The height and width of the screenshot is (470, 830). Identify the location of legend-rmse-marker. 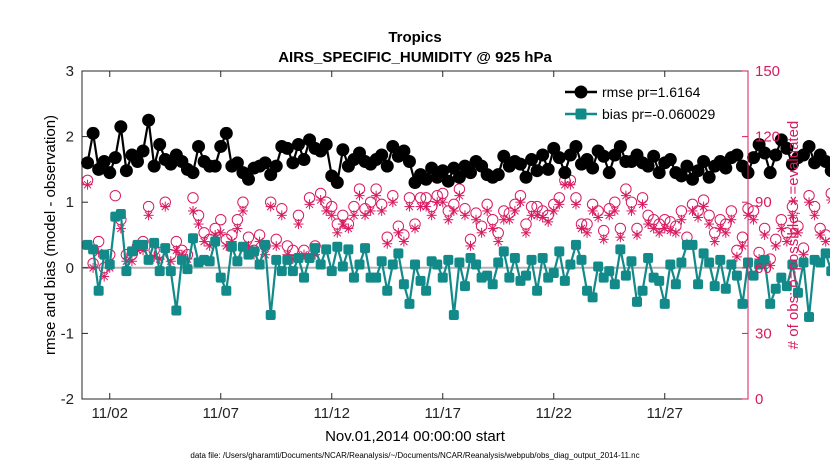
(581, 92).